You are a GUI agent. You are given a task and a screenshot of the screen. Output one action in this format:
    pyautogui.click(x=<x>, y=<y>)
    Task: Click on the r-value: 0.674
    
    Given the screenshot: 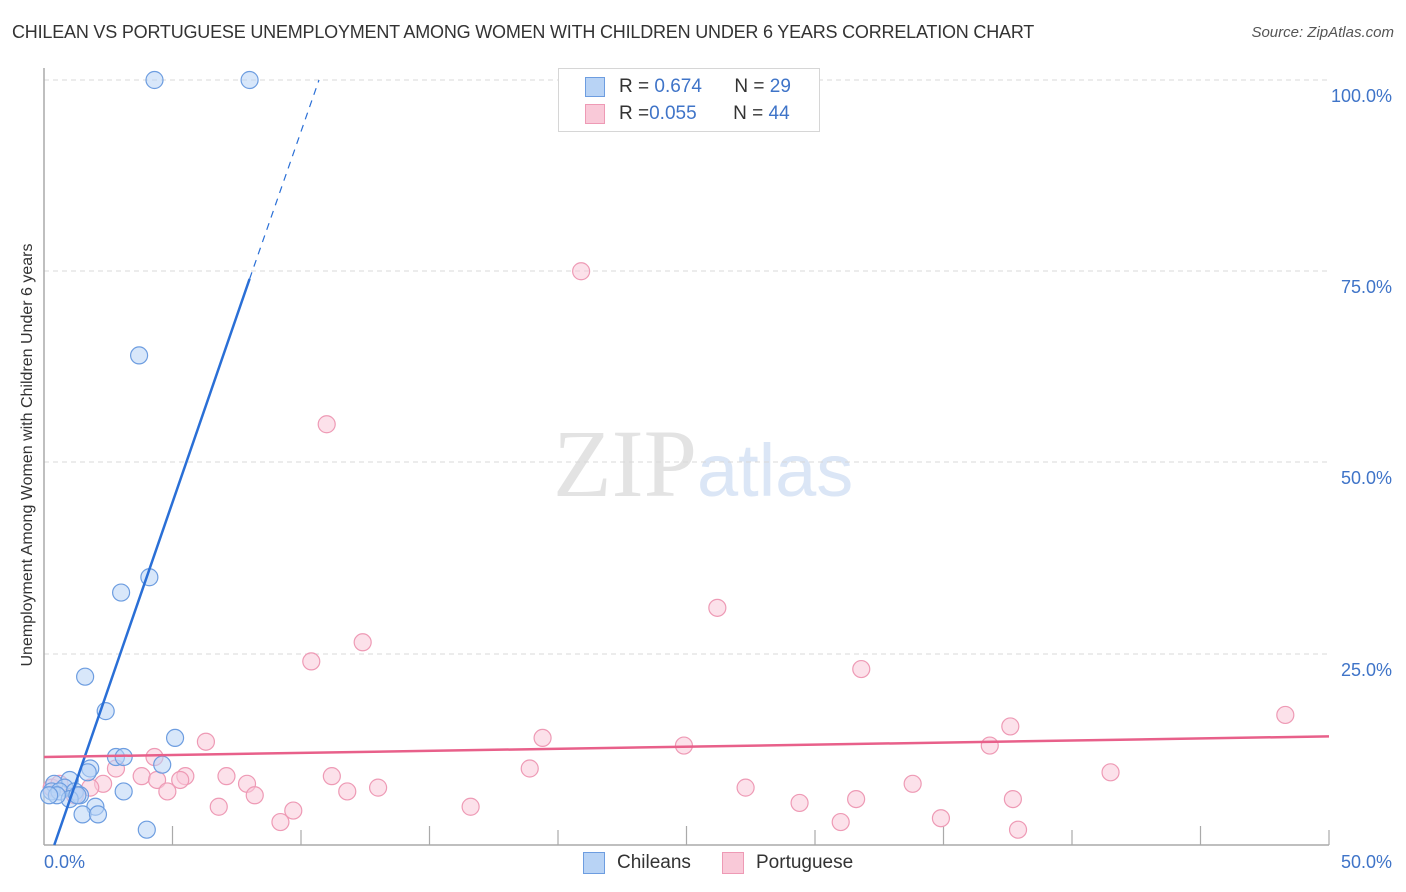 What is the action you would take?
    pyautogui.click(x=678, y=86)
    